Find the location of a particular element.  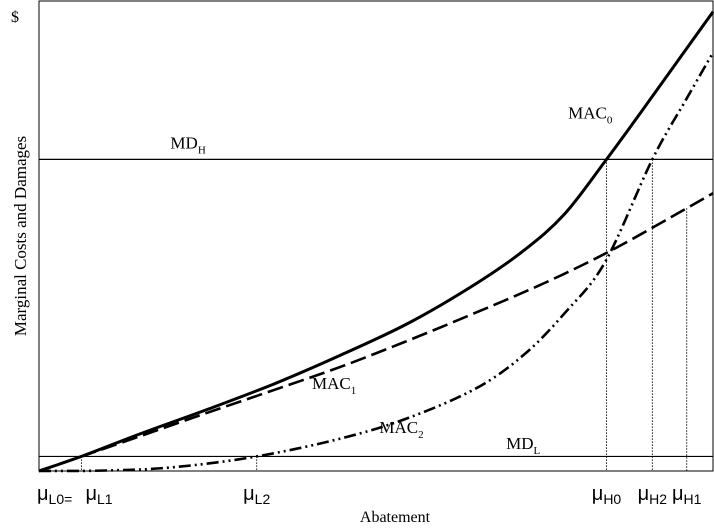

x-axis-label: Abatement is located at coordinates (395, 517).